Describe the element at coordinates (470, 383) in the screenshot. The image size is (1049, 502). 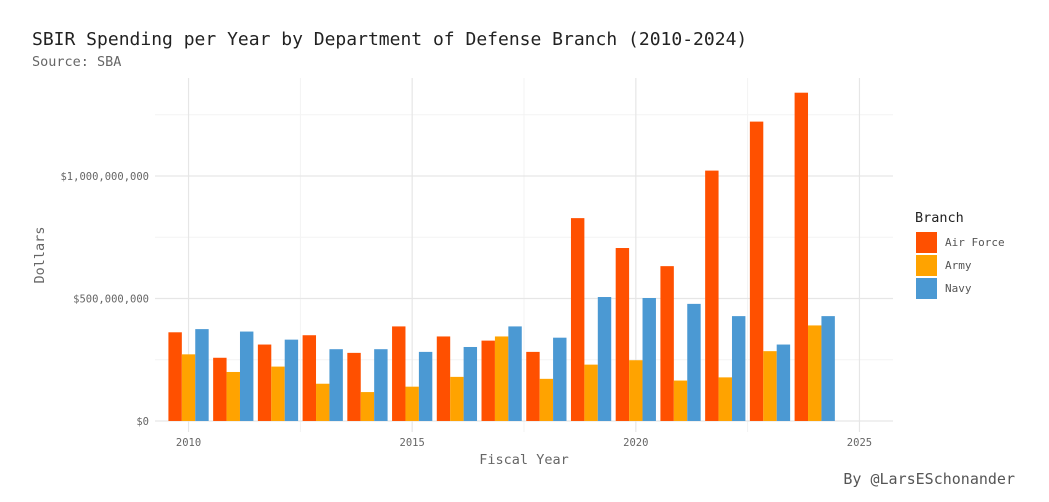
I see `bar-navy-2016` at that location.